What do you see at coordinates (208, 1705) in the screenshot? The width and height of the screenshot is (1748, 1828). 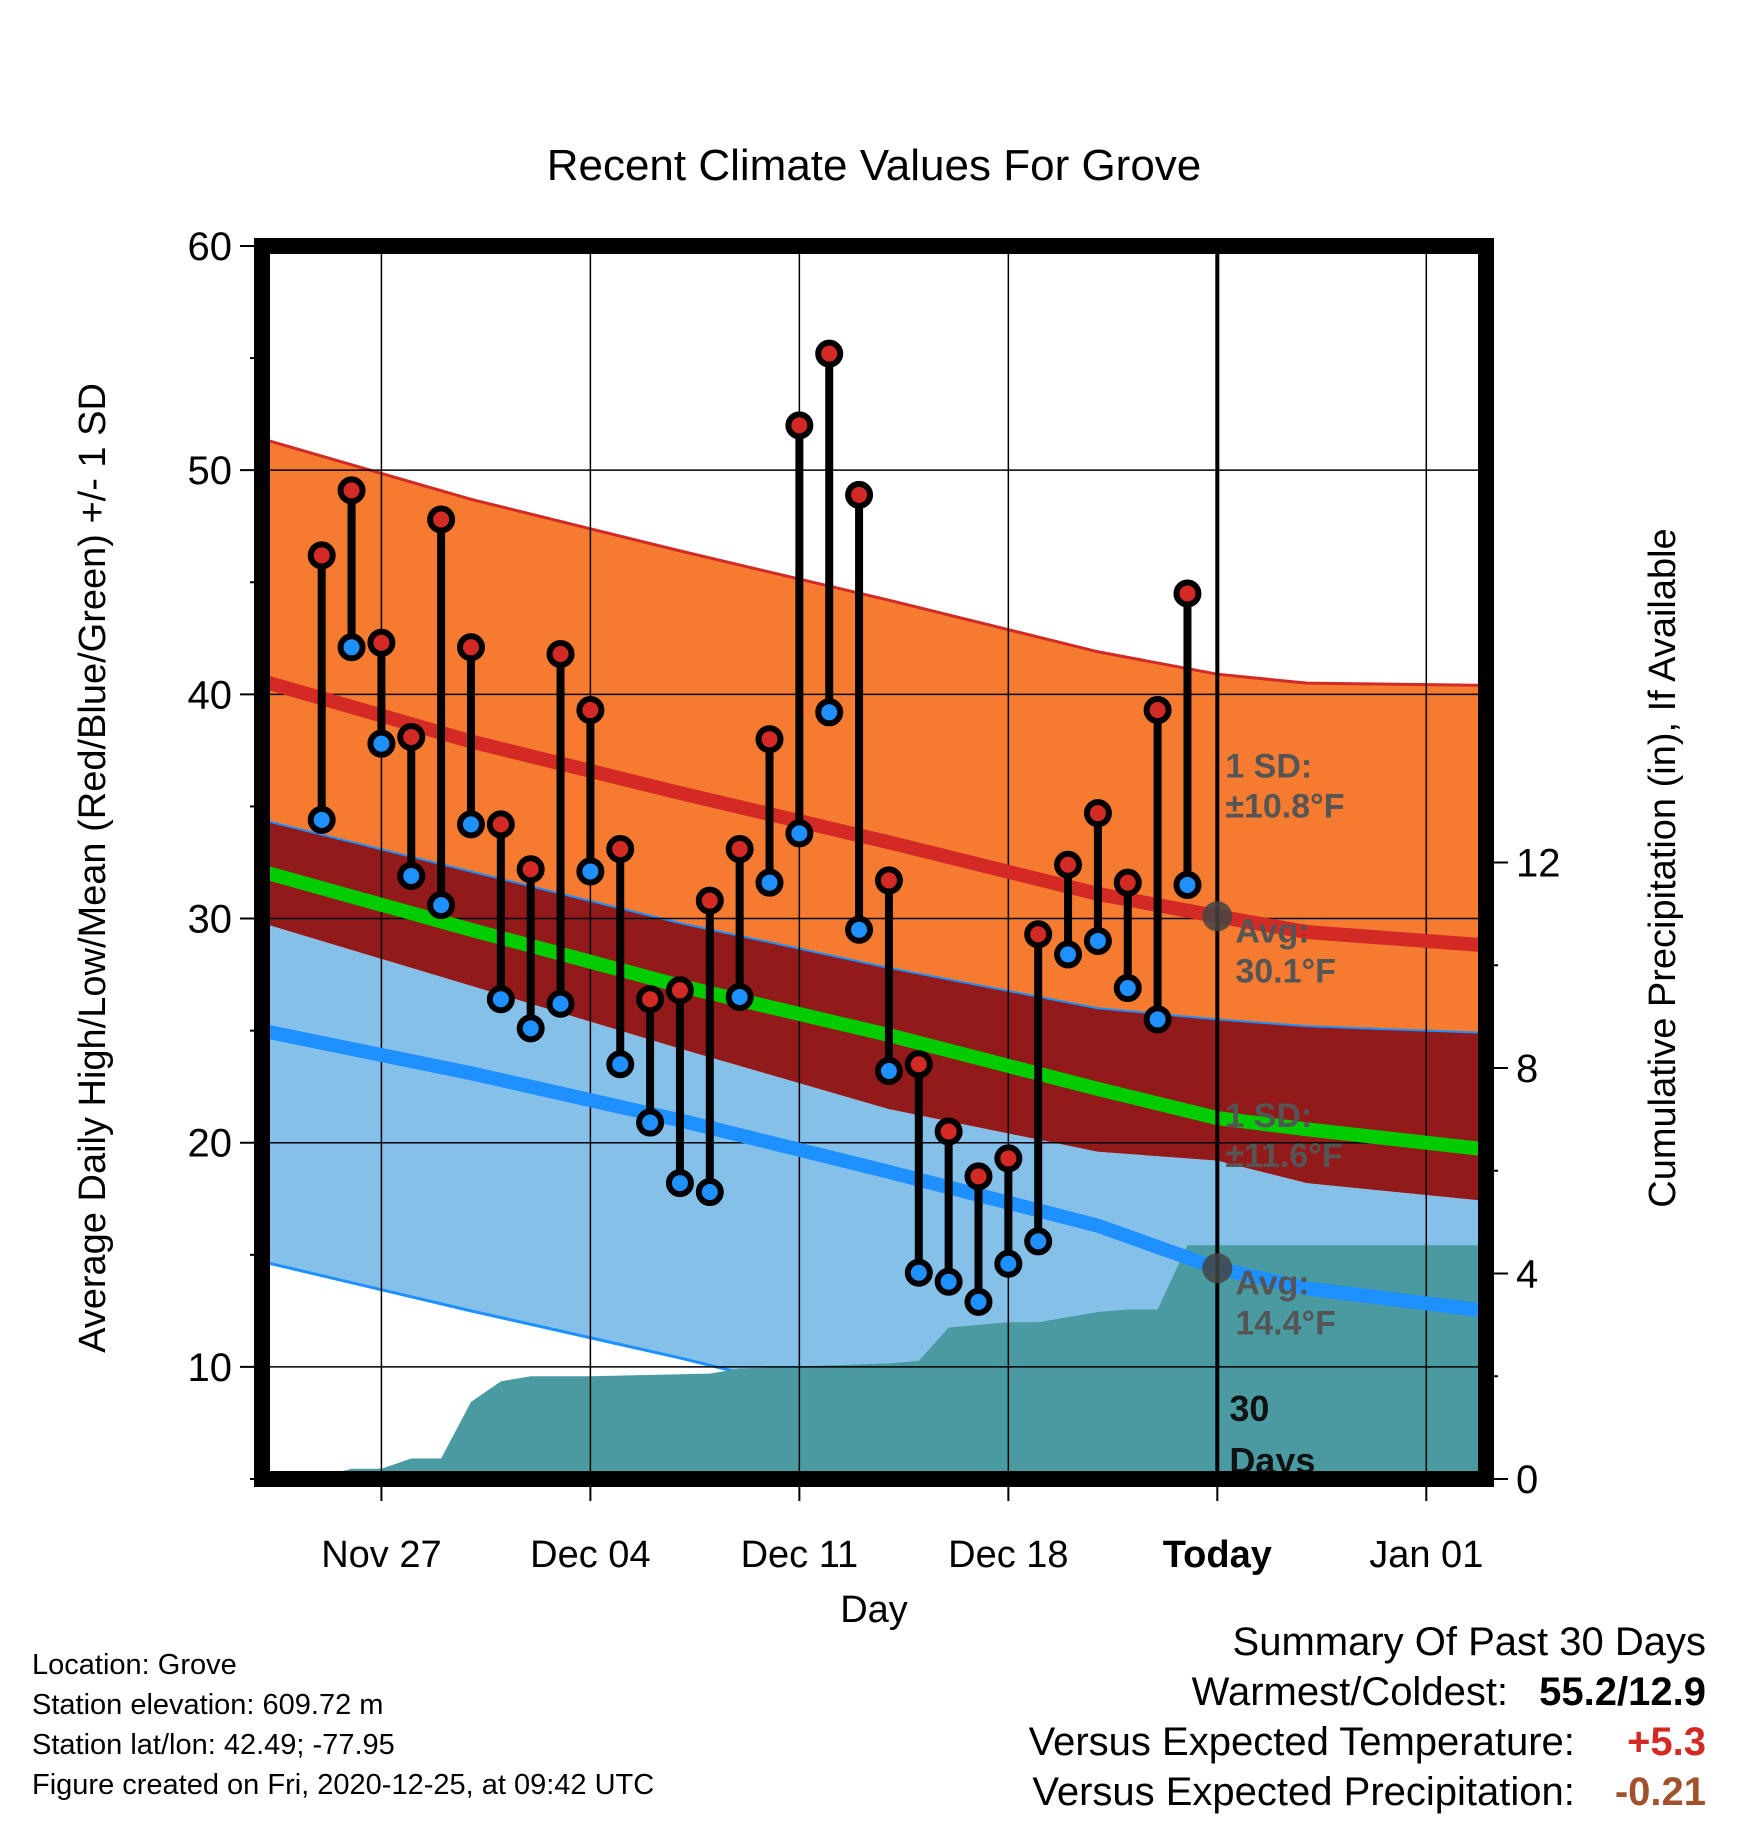 I see `station-elevation: Station elevation: 609.72 m` at bounding box center [208, 1705].